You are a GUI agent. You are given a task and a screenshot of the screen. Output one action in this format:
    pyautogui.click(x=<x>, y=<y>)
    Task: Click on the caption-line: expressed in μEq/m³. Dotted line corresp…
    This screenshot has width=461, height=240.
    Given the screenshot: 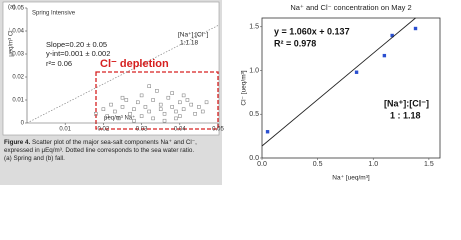 What is the action you would take?
    pyautogui.click(x=99, y=151)
    